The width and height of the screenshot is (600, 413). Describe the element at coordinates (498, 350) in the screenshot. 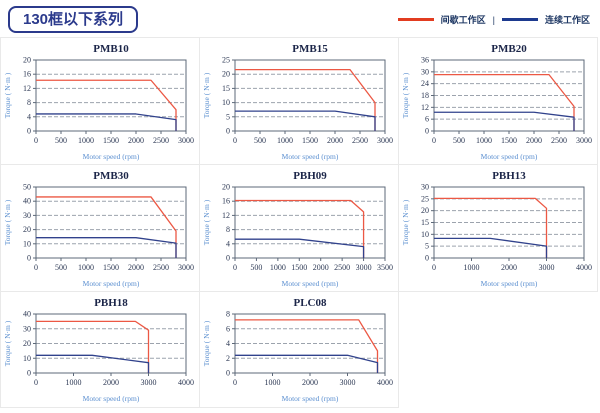

I see `empty-cell` at that location.